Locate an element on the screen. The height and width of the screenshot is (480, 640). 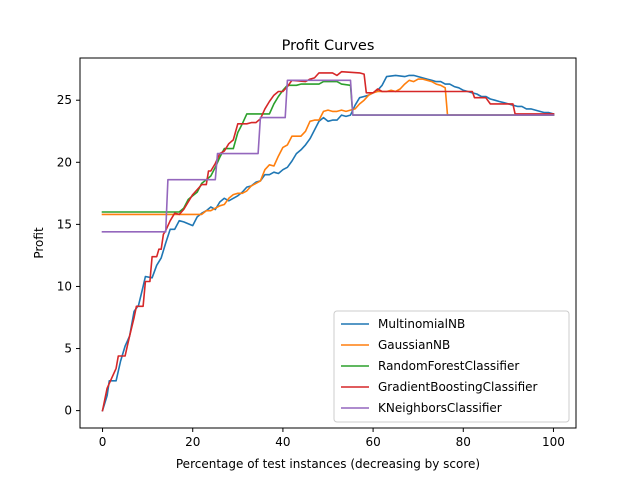
legend-label-1: GaussianNB is located at coordinates (414, 345).